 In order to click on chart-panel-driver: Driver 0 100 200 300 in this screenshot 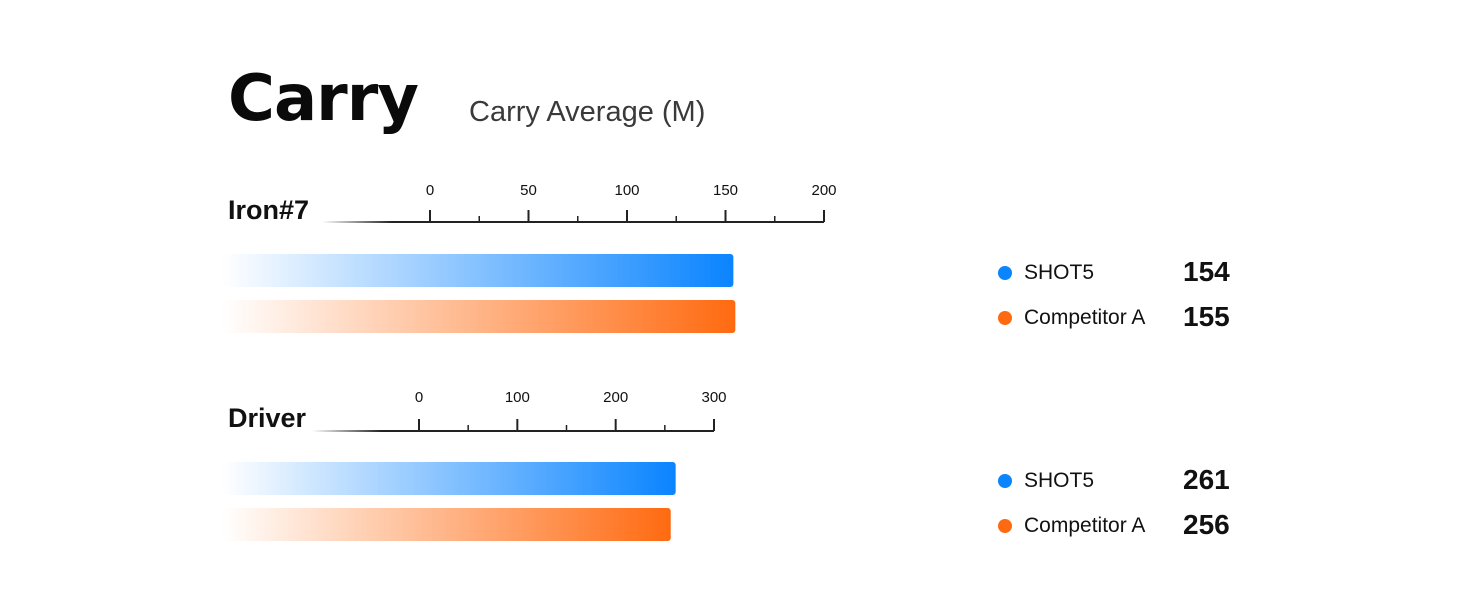, I will do `click(474, 465)`.